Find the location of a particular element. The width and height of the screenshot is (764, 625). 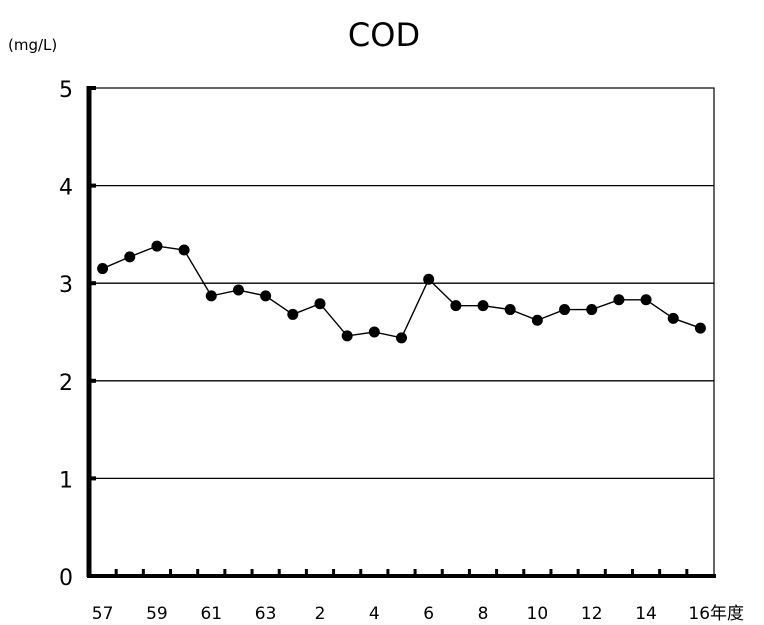

y-tick-label: 1 is located at coordinates (66, 480).